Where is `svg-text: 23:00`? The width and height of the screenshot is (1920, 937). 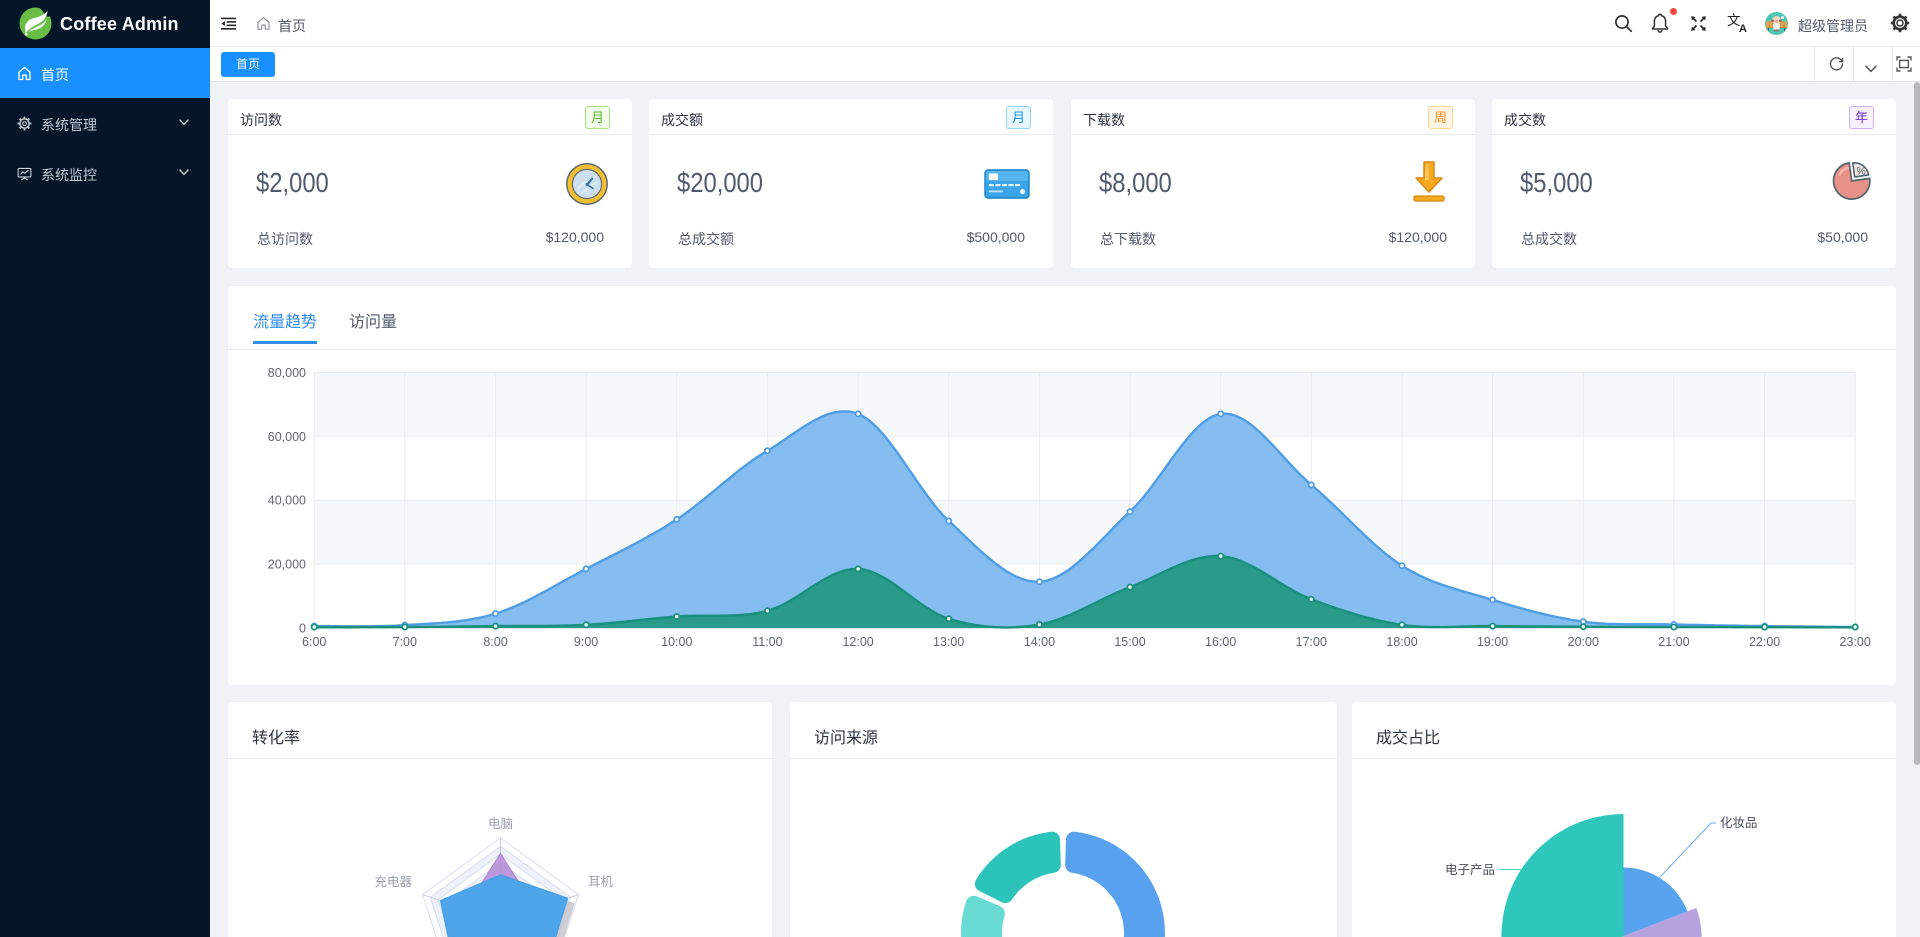 svg-text: 23:00 is located at coordinates (1855, 642).